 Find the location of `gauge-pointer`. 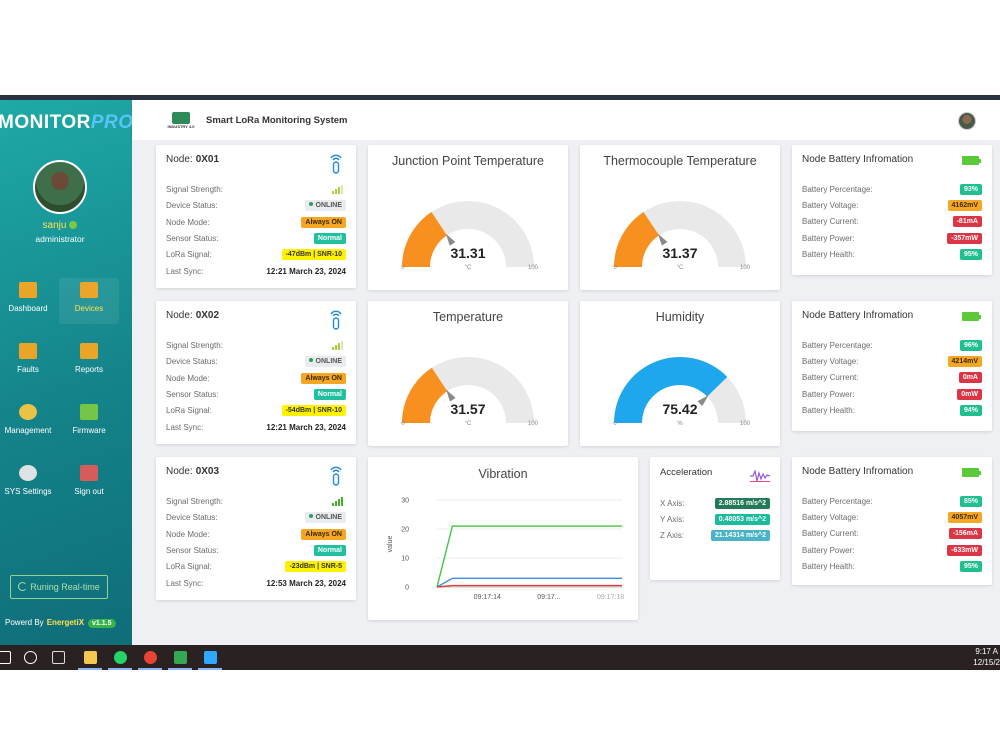

gauge-pointer is located at coordinates (662, 239).